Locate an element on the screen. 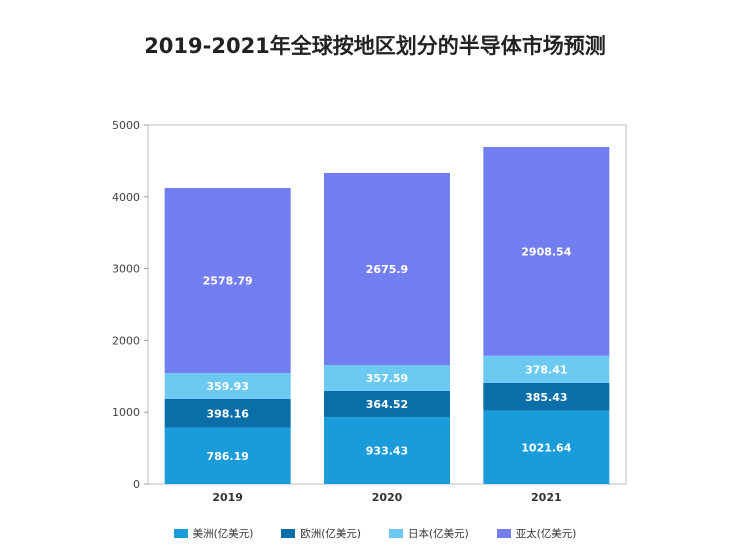 The width and height of the screenshot is (750, 558). y-tick-label: 1000 is located at coordinates (126, 412).